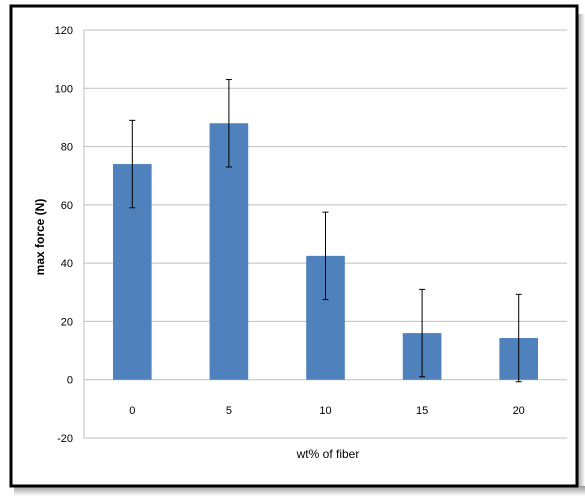 The height and width of the screenshot is (501, 585). What do you see at coordinates (65, 439) in the screenshot?
I see `y-tick-label: -20` at bounding box center [65, 439].